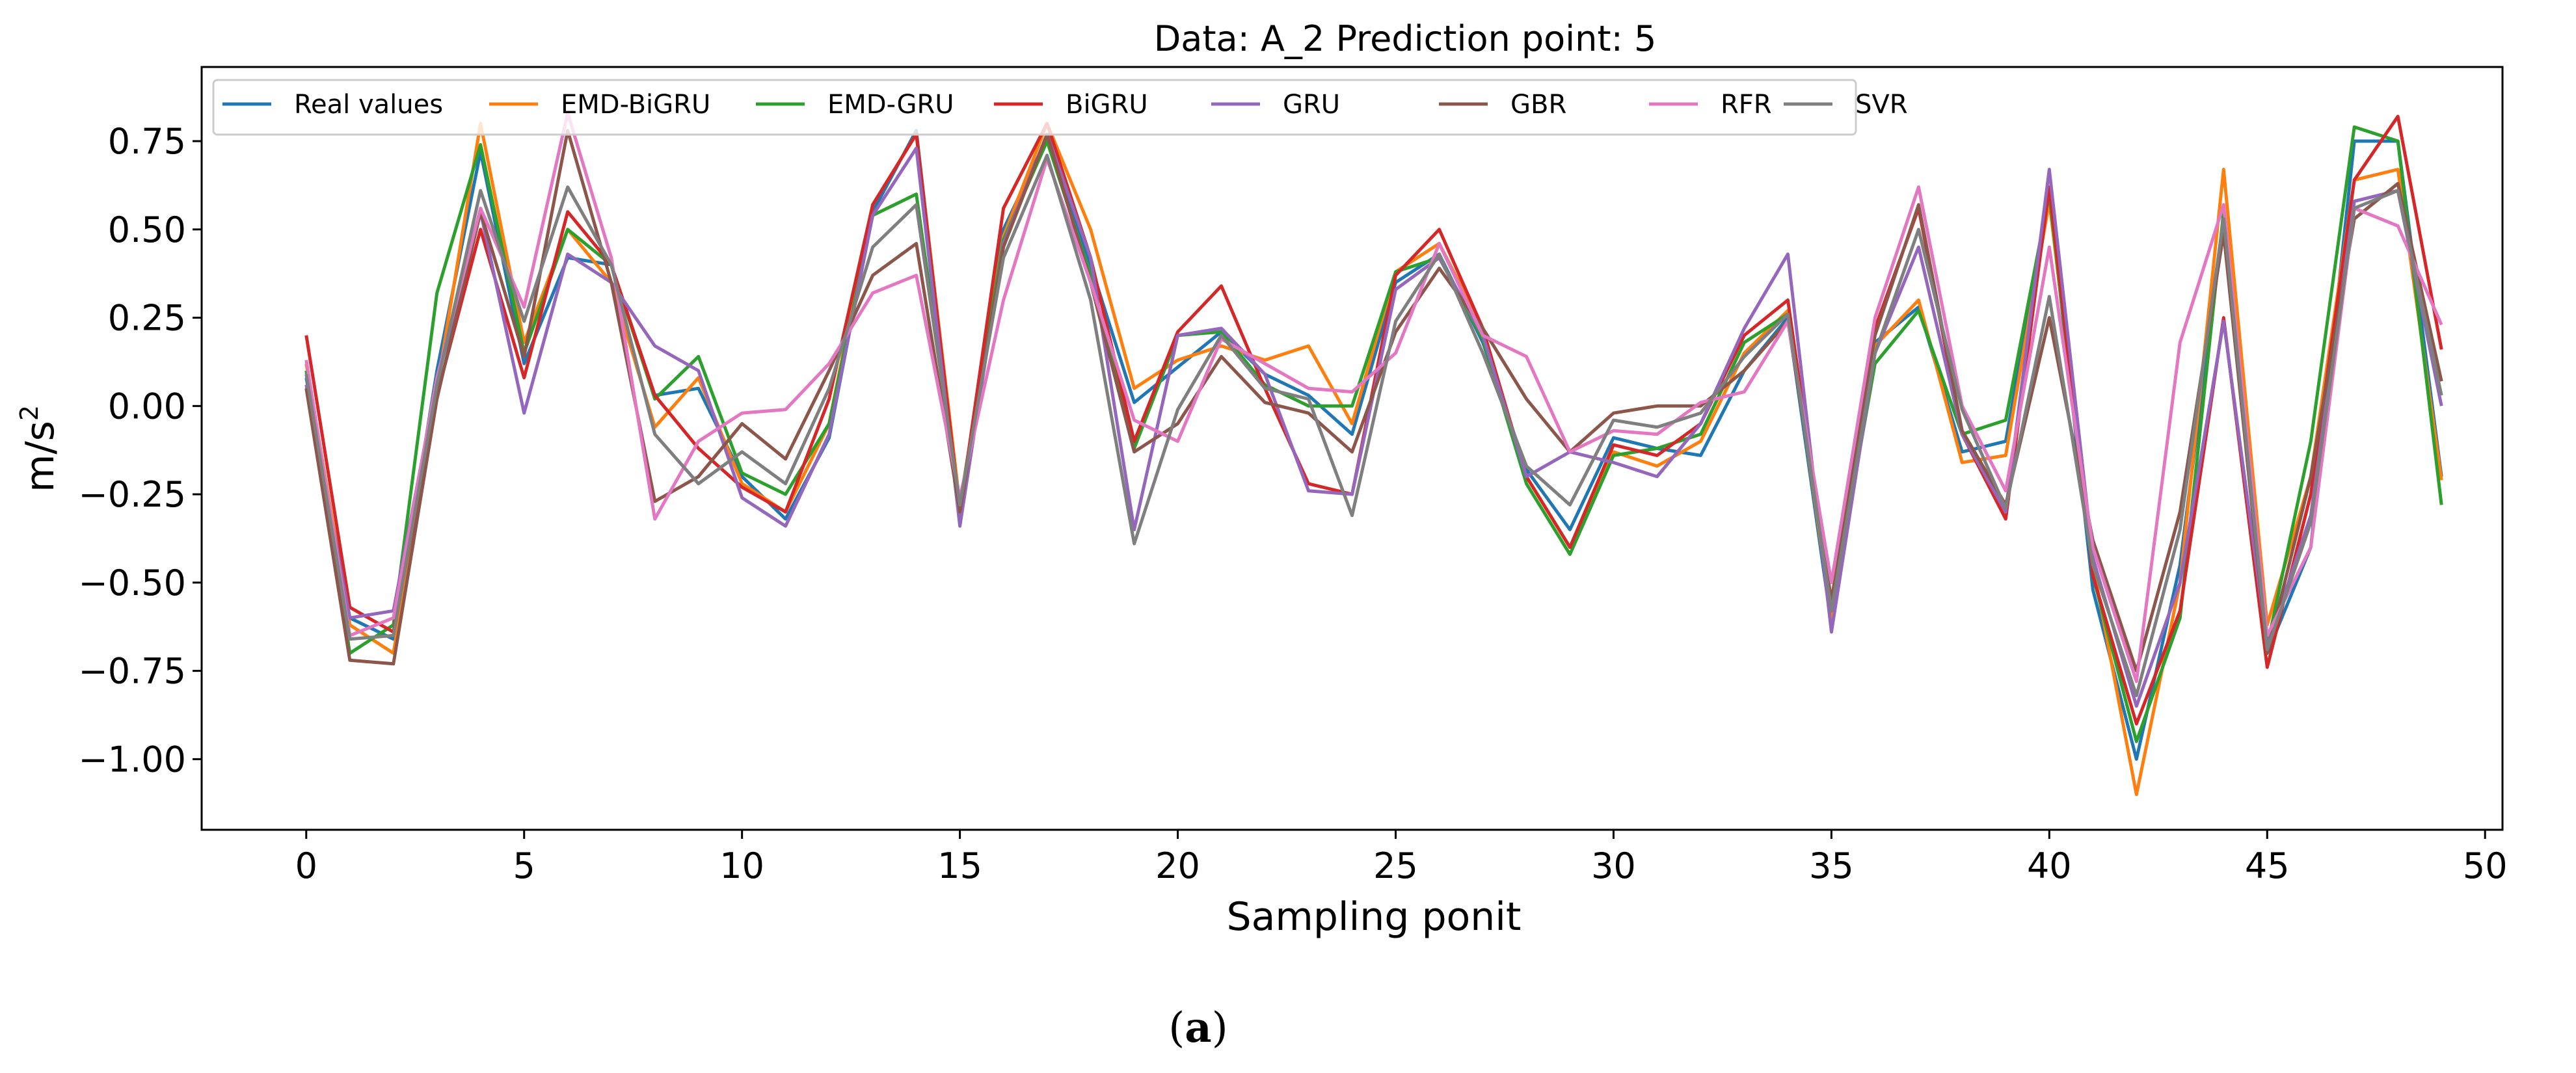 Image resolution: width=2576 pixels, height=1073 pixels. Describe the element at coordinates (524, 865) in the screenshot. I see `x-tick-label: 5` at that location.